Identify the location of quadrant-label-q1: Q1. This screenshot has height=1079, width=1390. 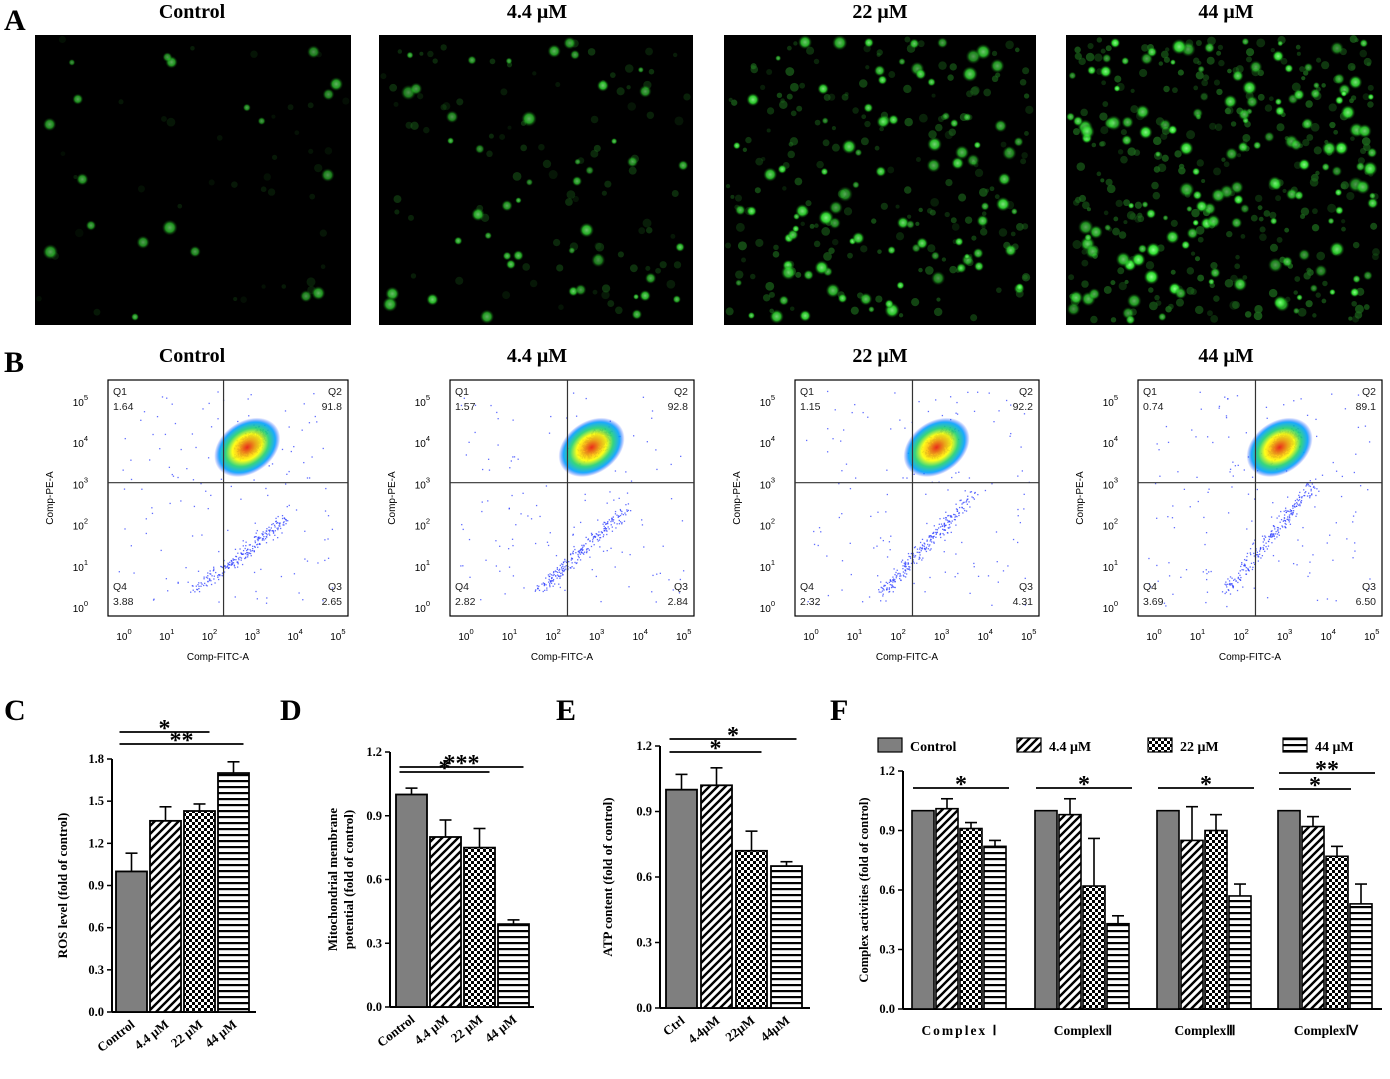
(120, 392).